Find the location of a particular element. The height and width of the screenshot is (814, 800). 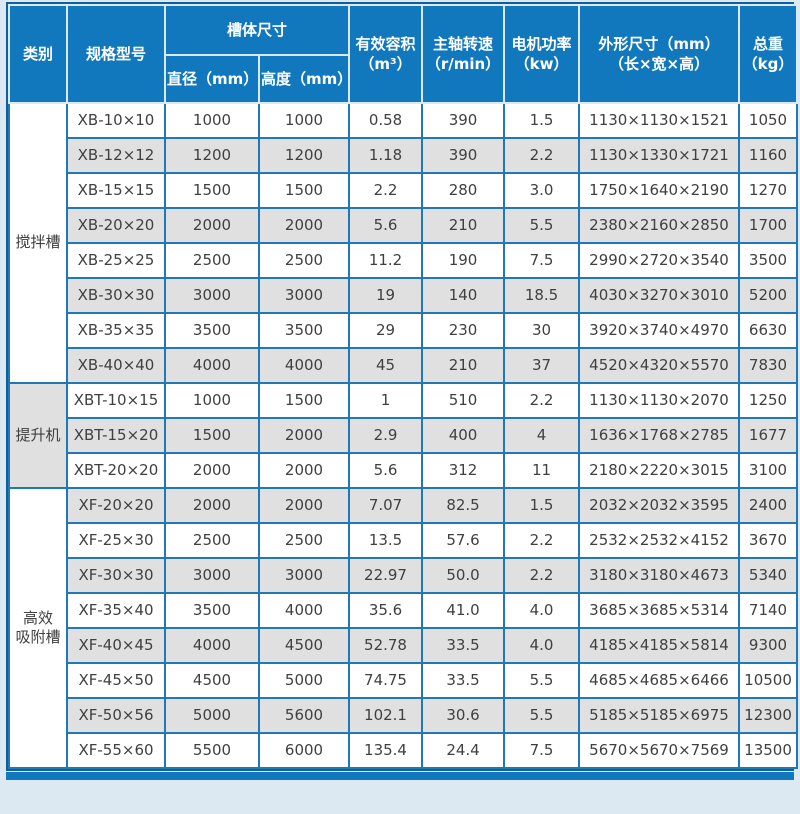

cell-model: XB-30×30 is located at coordinates (116, 295).